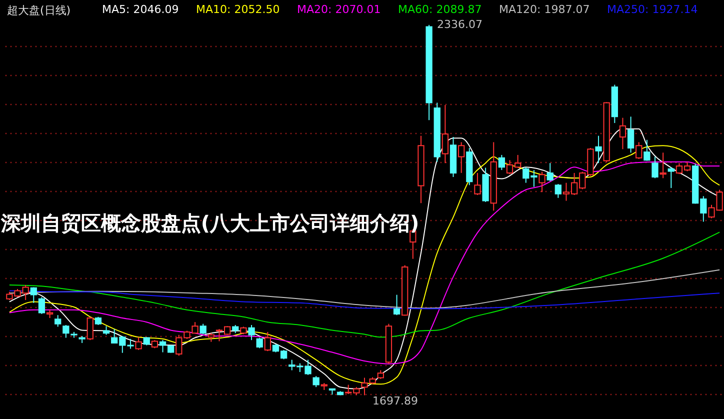 This screenshot has width=724, height=419. What do you see at coordinates (460, 24) in the screenshot?
I see `annotation: 2336.07` at bounding box center [460, 24].